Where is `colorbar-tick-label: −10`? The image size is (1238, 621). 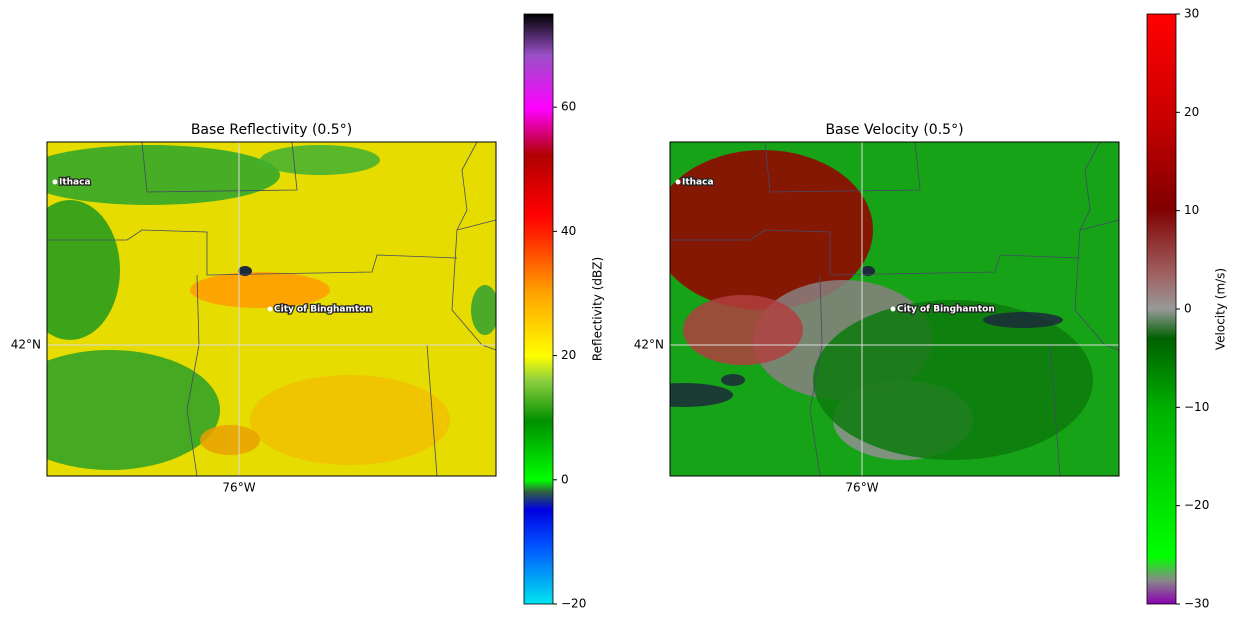 colorbar-tick-label: −10 is located at coordinates (1196, 407).